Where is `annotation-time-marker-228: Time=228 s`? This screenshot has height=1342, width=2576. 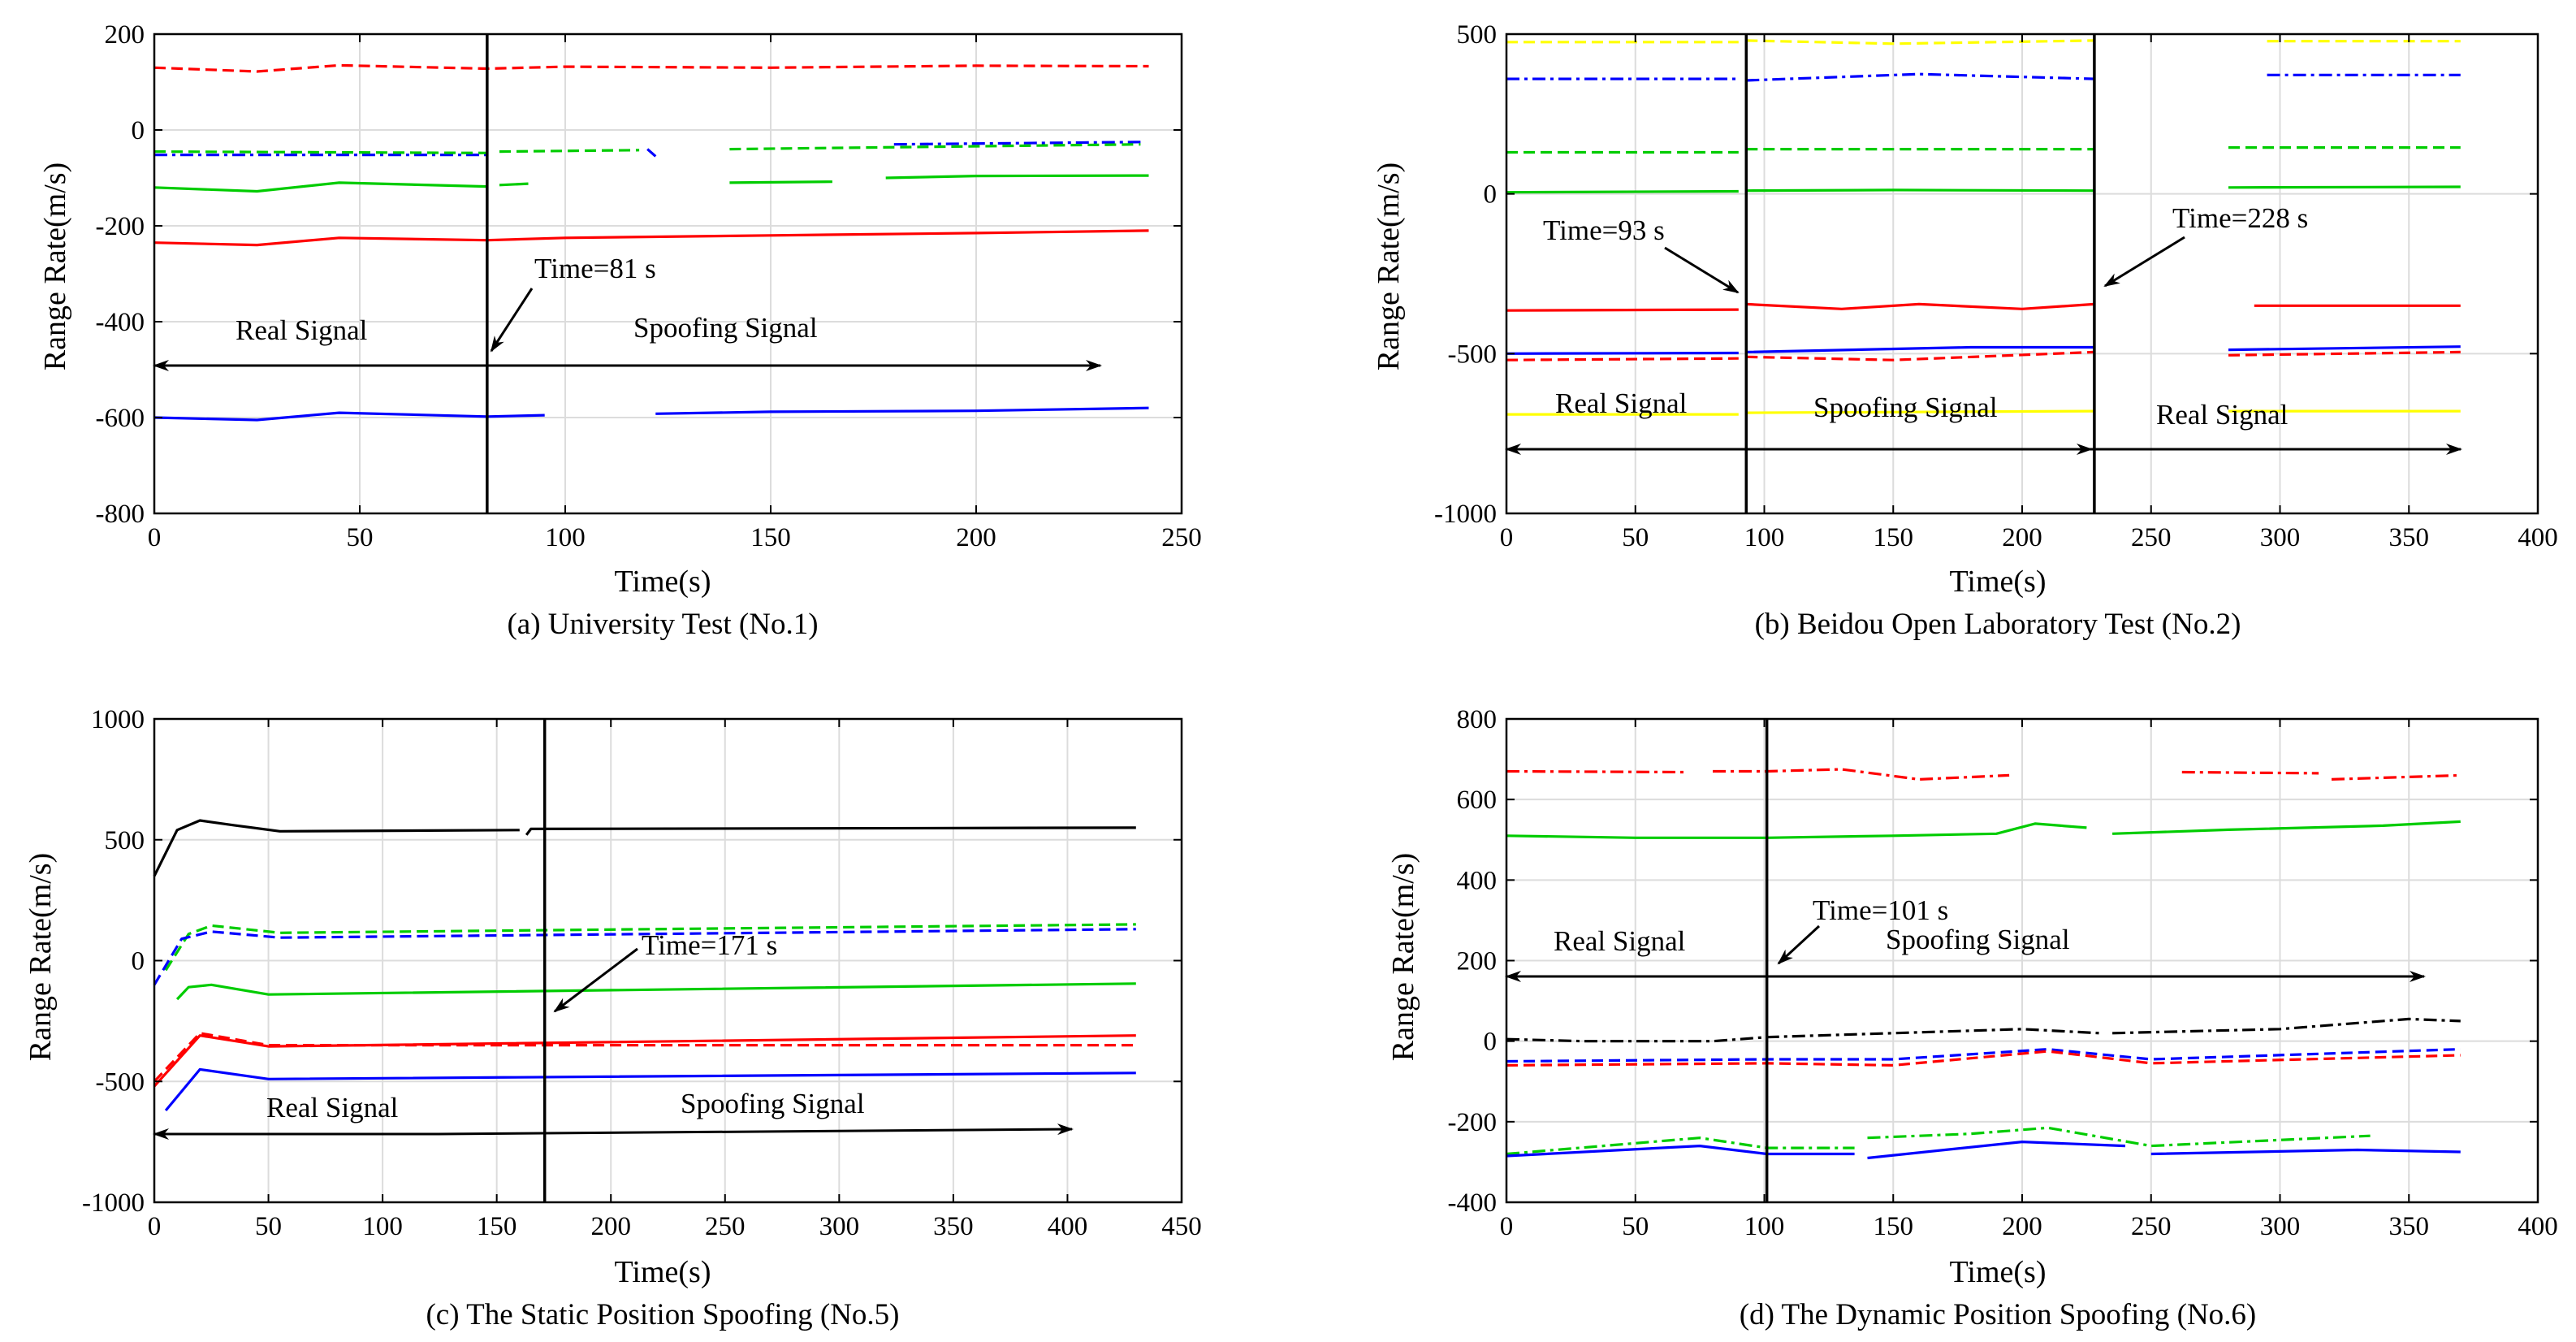
annotation-time-marker-228: Time=228 s is located at coordinates (2240, 218).